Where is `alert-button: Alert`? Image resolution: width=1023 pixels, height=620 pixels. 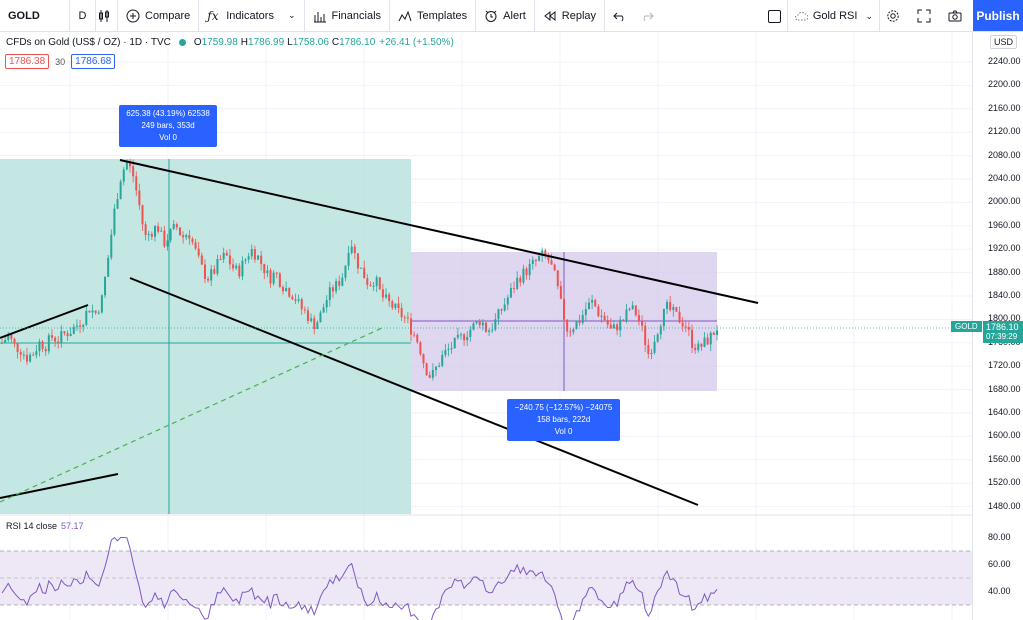 alert-button: Alert is located at coordinates (505, 16).